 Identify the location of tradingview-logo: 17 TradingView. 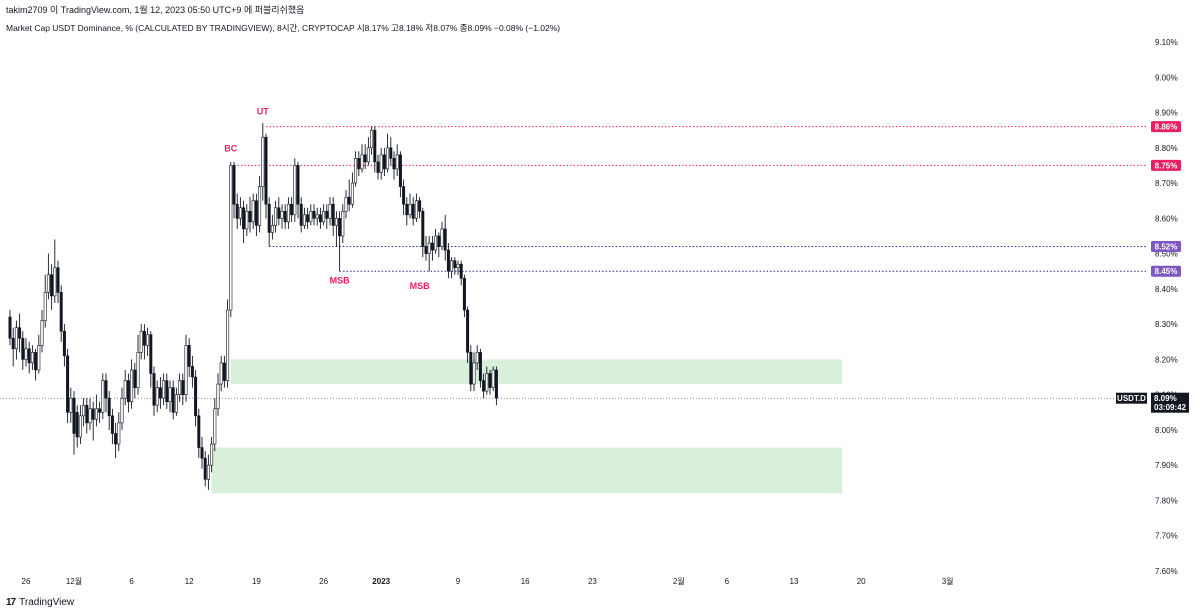
(40, 602).